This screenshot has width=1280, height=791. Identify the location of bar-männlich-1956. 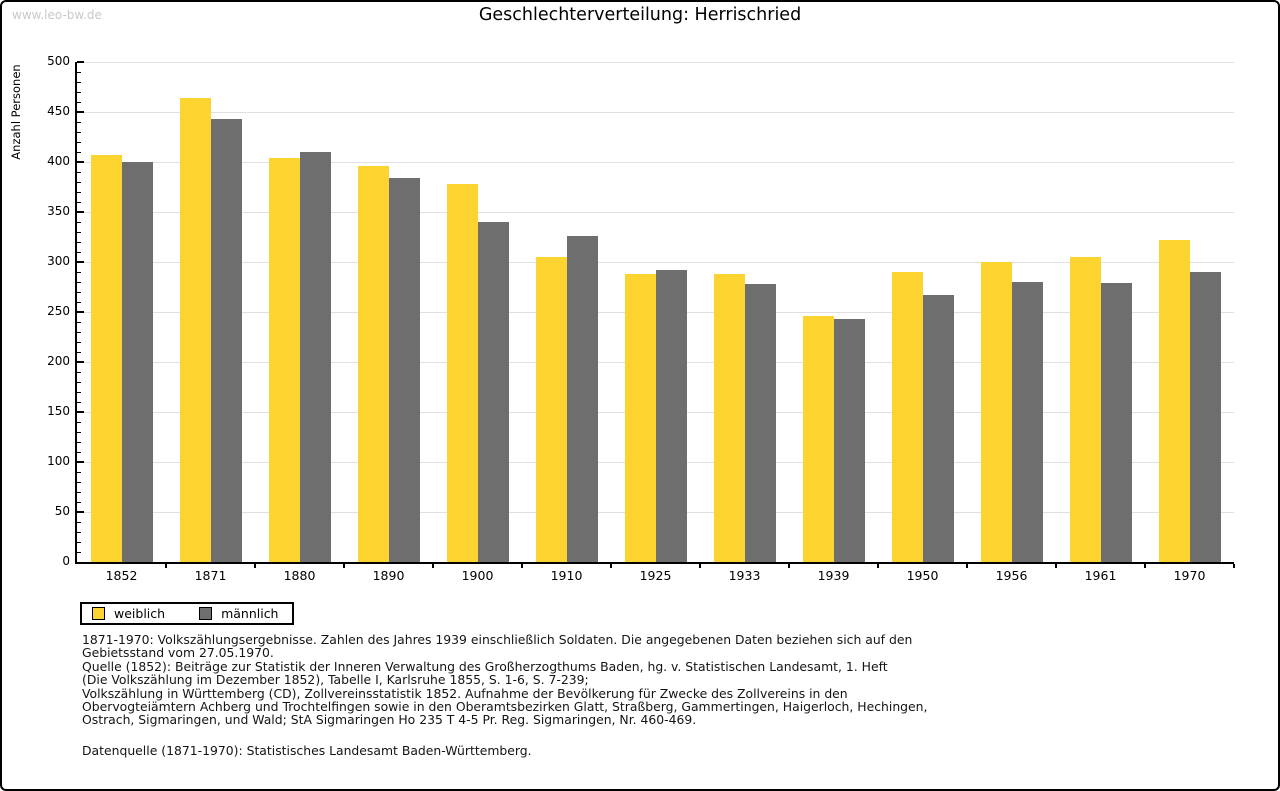
(1027, 422).